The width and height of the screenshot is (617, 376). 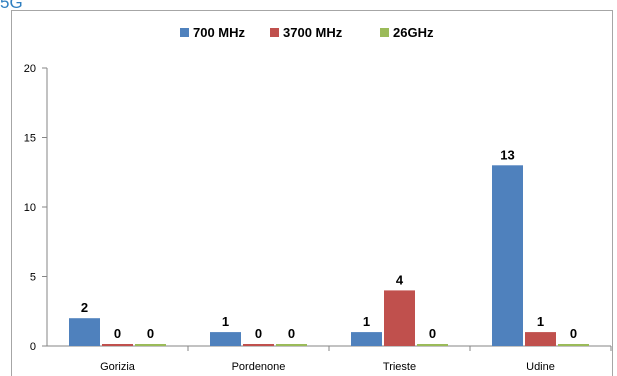 What do you see at coordinates (84, 307) in the screenshot?
I see `data-label: 2` at bounding box center [84, 307].